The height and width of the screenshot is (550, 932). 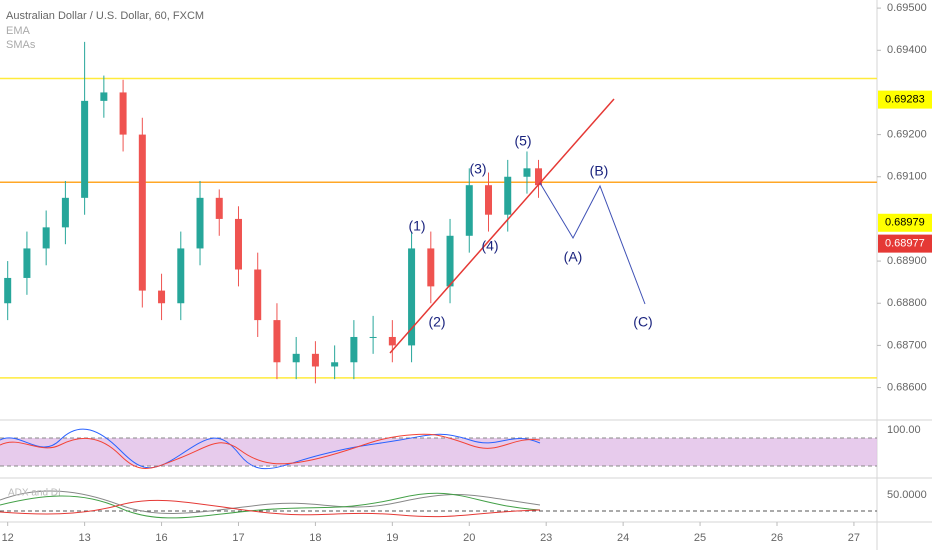 What do you see at coordinates (642, 322) in the screenshot?
I see `wave-label: (C)` at bounding box center [642, 322].